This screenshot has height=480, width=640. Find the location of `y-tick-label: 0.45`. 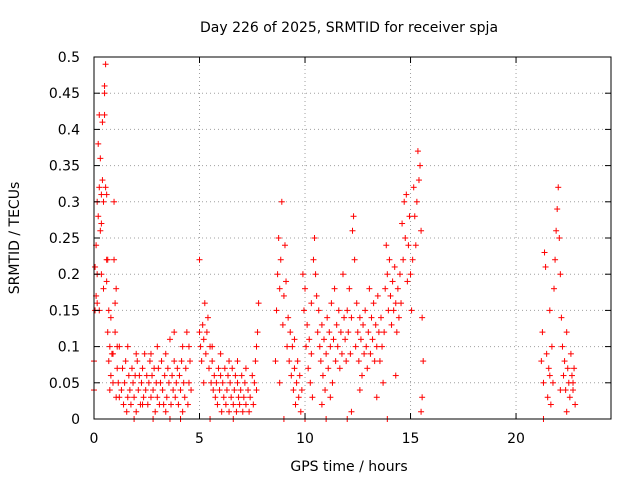

y-tick-label: 0.45 is located at coordinates (64, 94).